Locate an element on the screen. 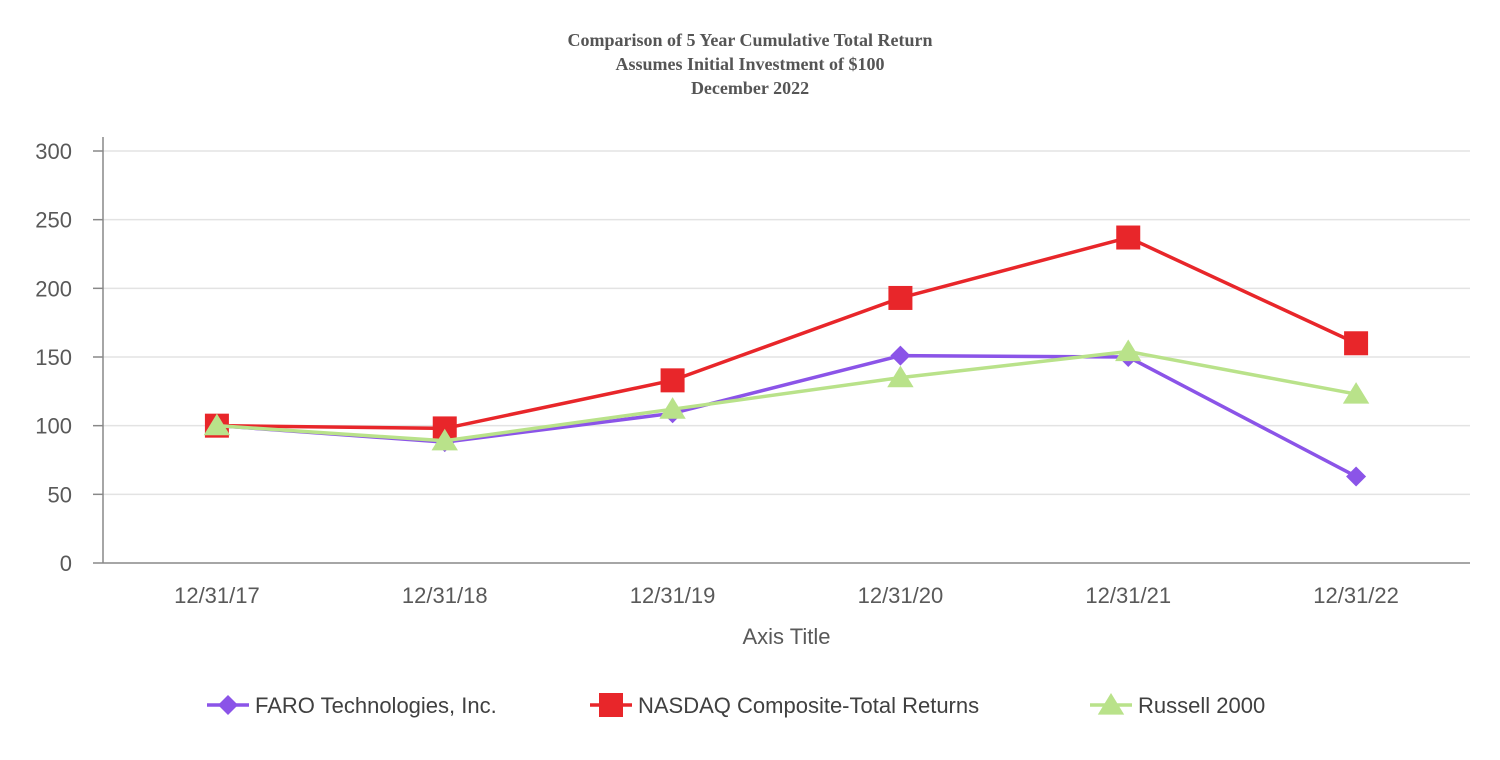 The width and height of the screenshot is (1500, 760). chart-date: December 2022 is located at coordinates (750, 88).